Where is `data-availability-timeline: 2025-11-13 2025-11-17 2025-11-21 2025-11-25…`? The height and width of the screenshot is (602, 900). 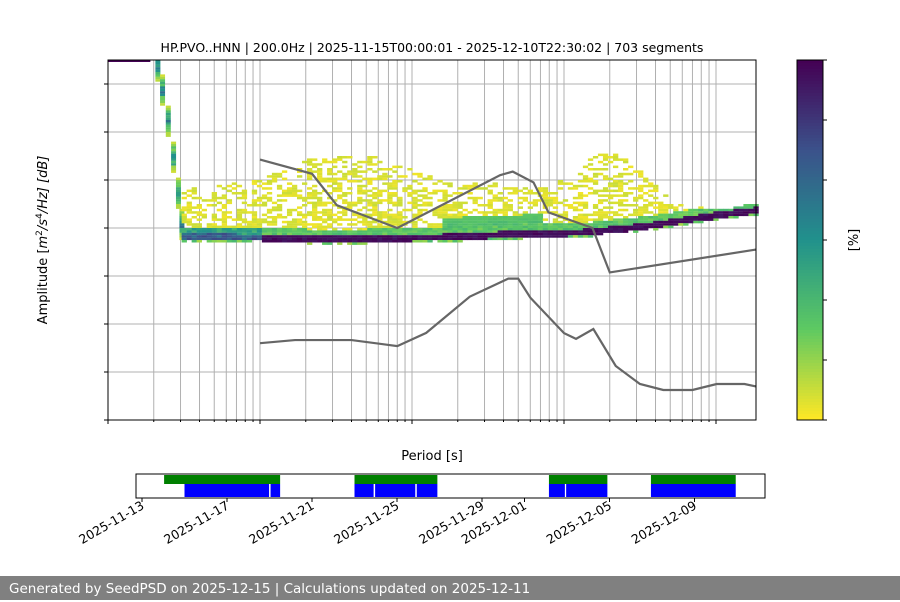
data-availability-timeline: 2025-11-13 2025-11-17 2025-11-21 2025-11-25… is located at coordinates (421, 510).